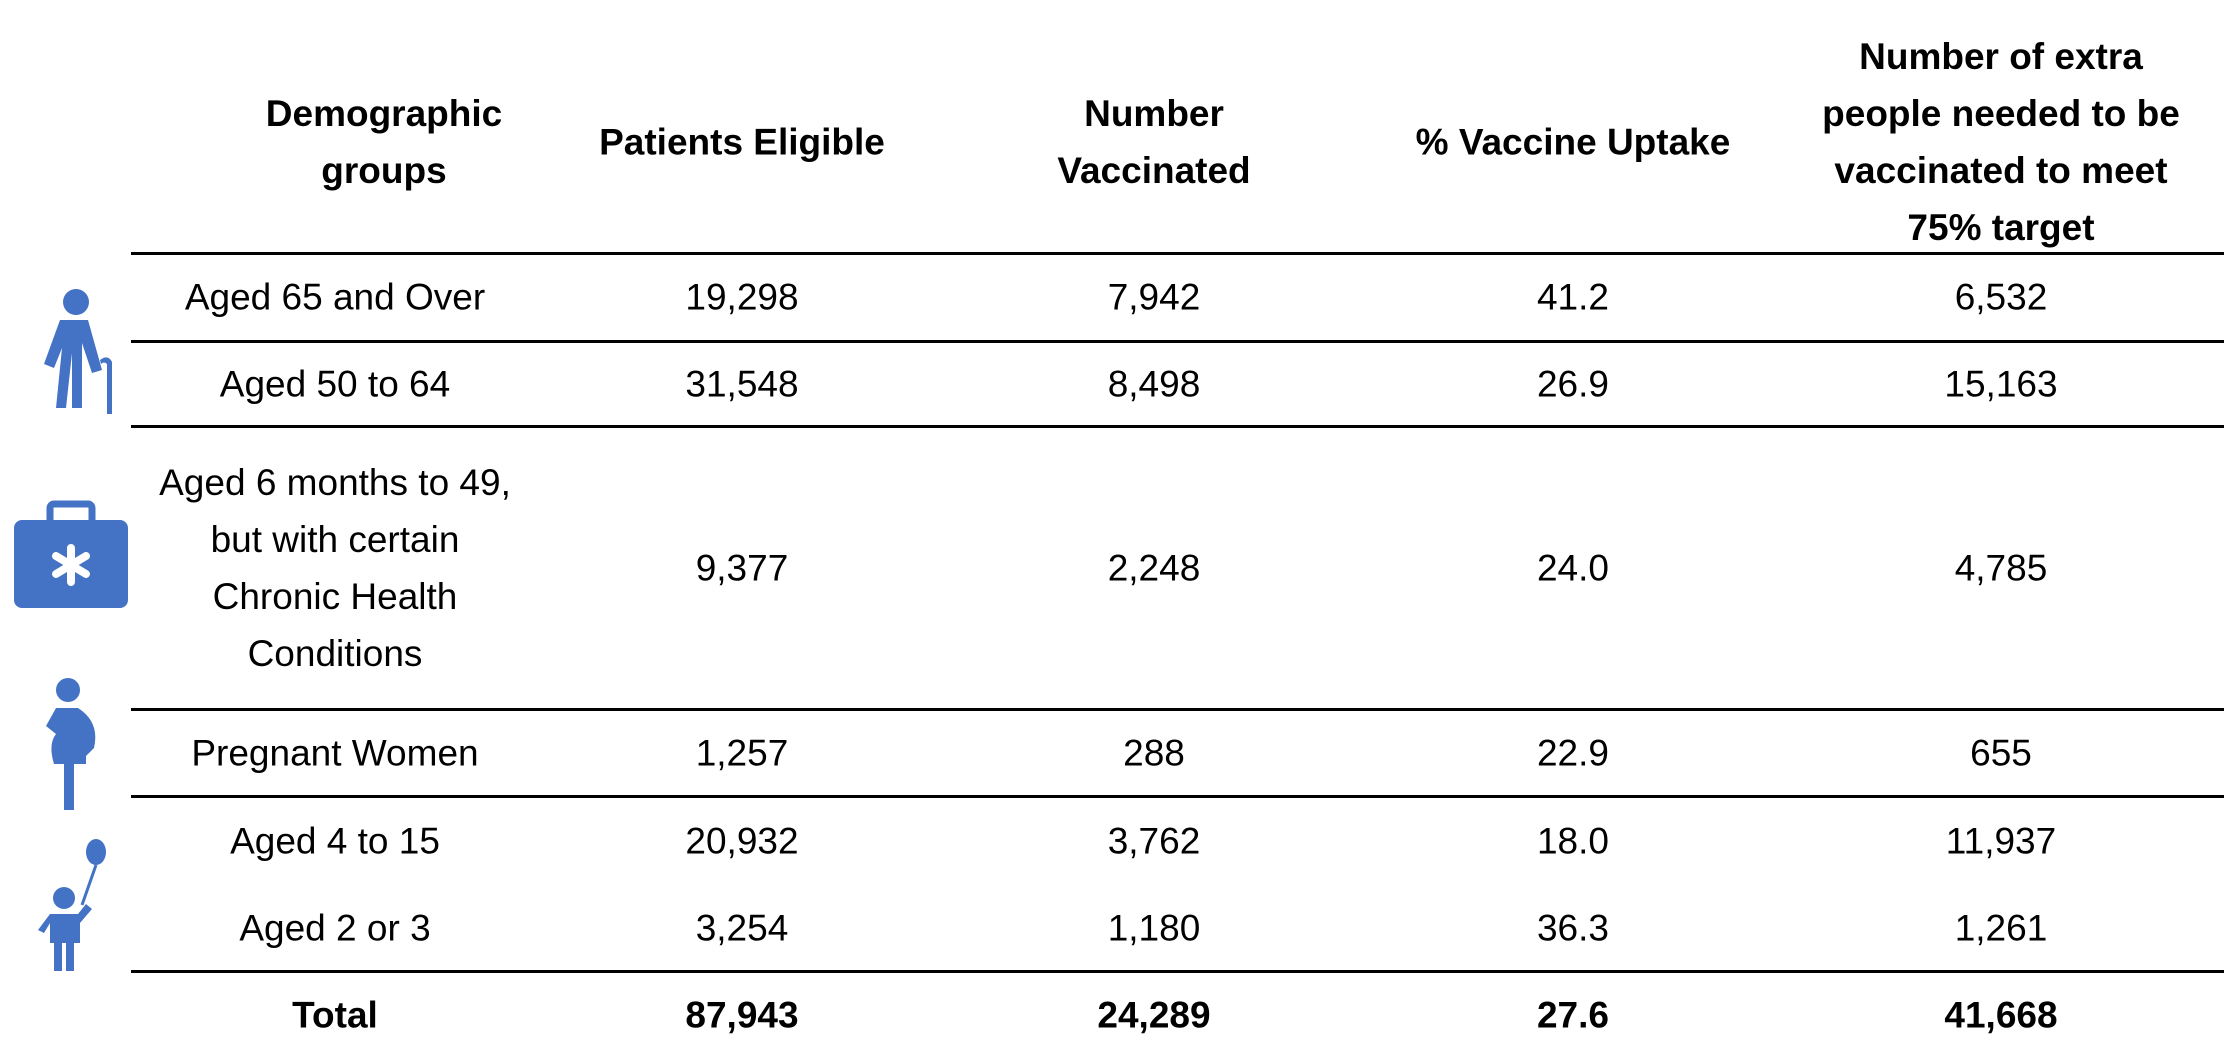  I want to click on row-value: 4,785, so click(2001, 568).